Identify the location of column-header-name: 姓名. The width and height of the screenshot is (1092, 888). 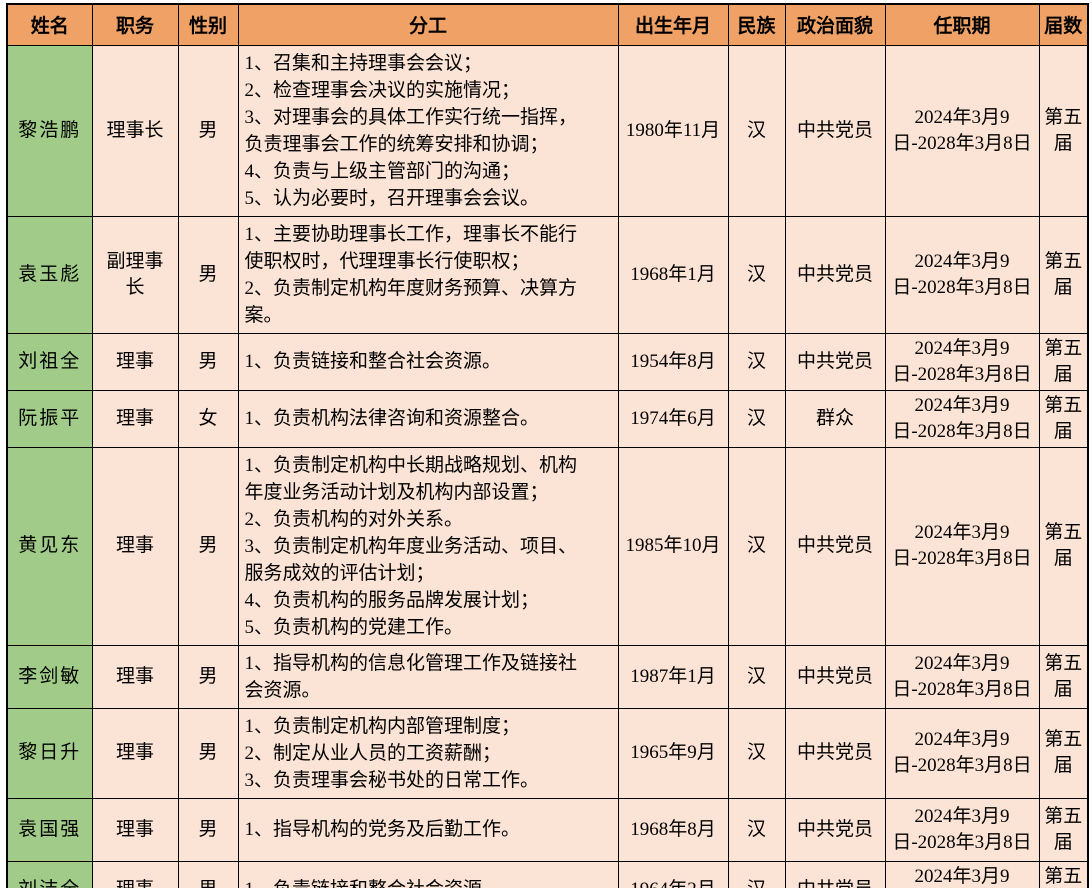
(49, 24).